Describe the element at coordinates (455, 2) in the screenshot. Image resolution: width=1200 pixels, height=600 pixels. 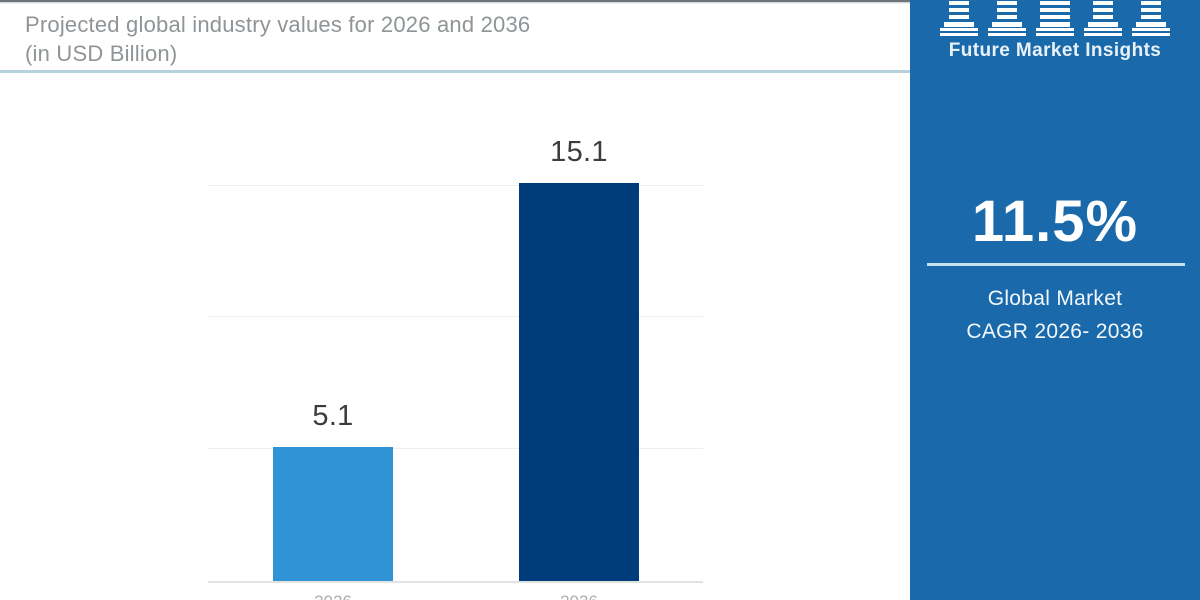
I see `top-border` at that location.